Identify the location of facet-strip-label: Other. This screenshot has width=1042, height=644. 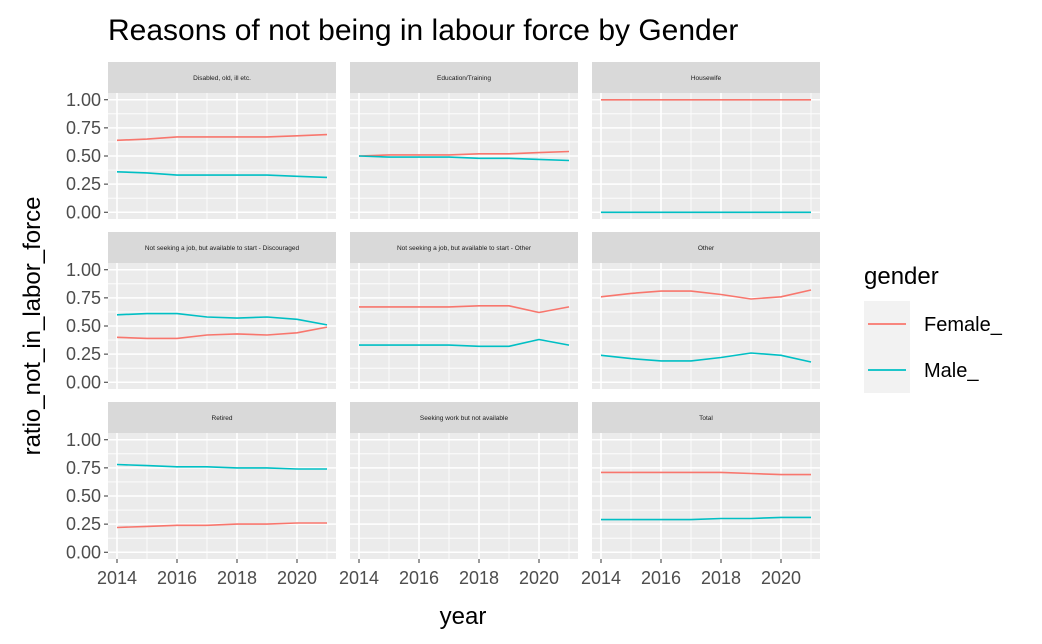
(706, 248).